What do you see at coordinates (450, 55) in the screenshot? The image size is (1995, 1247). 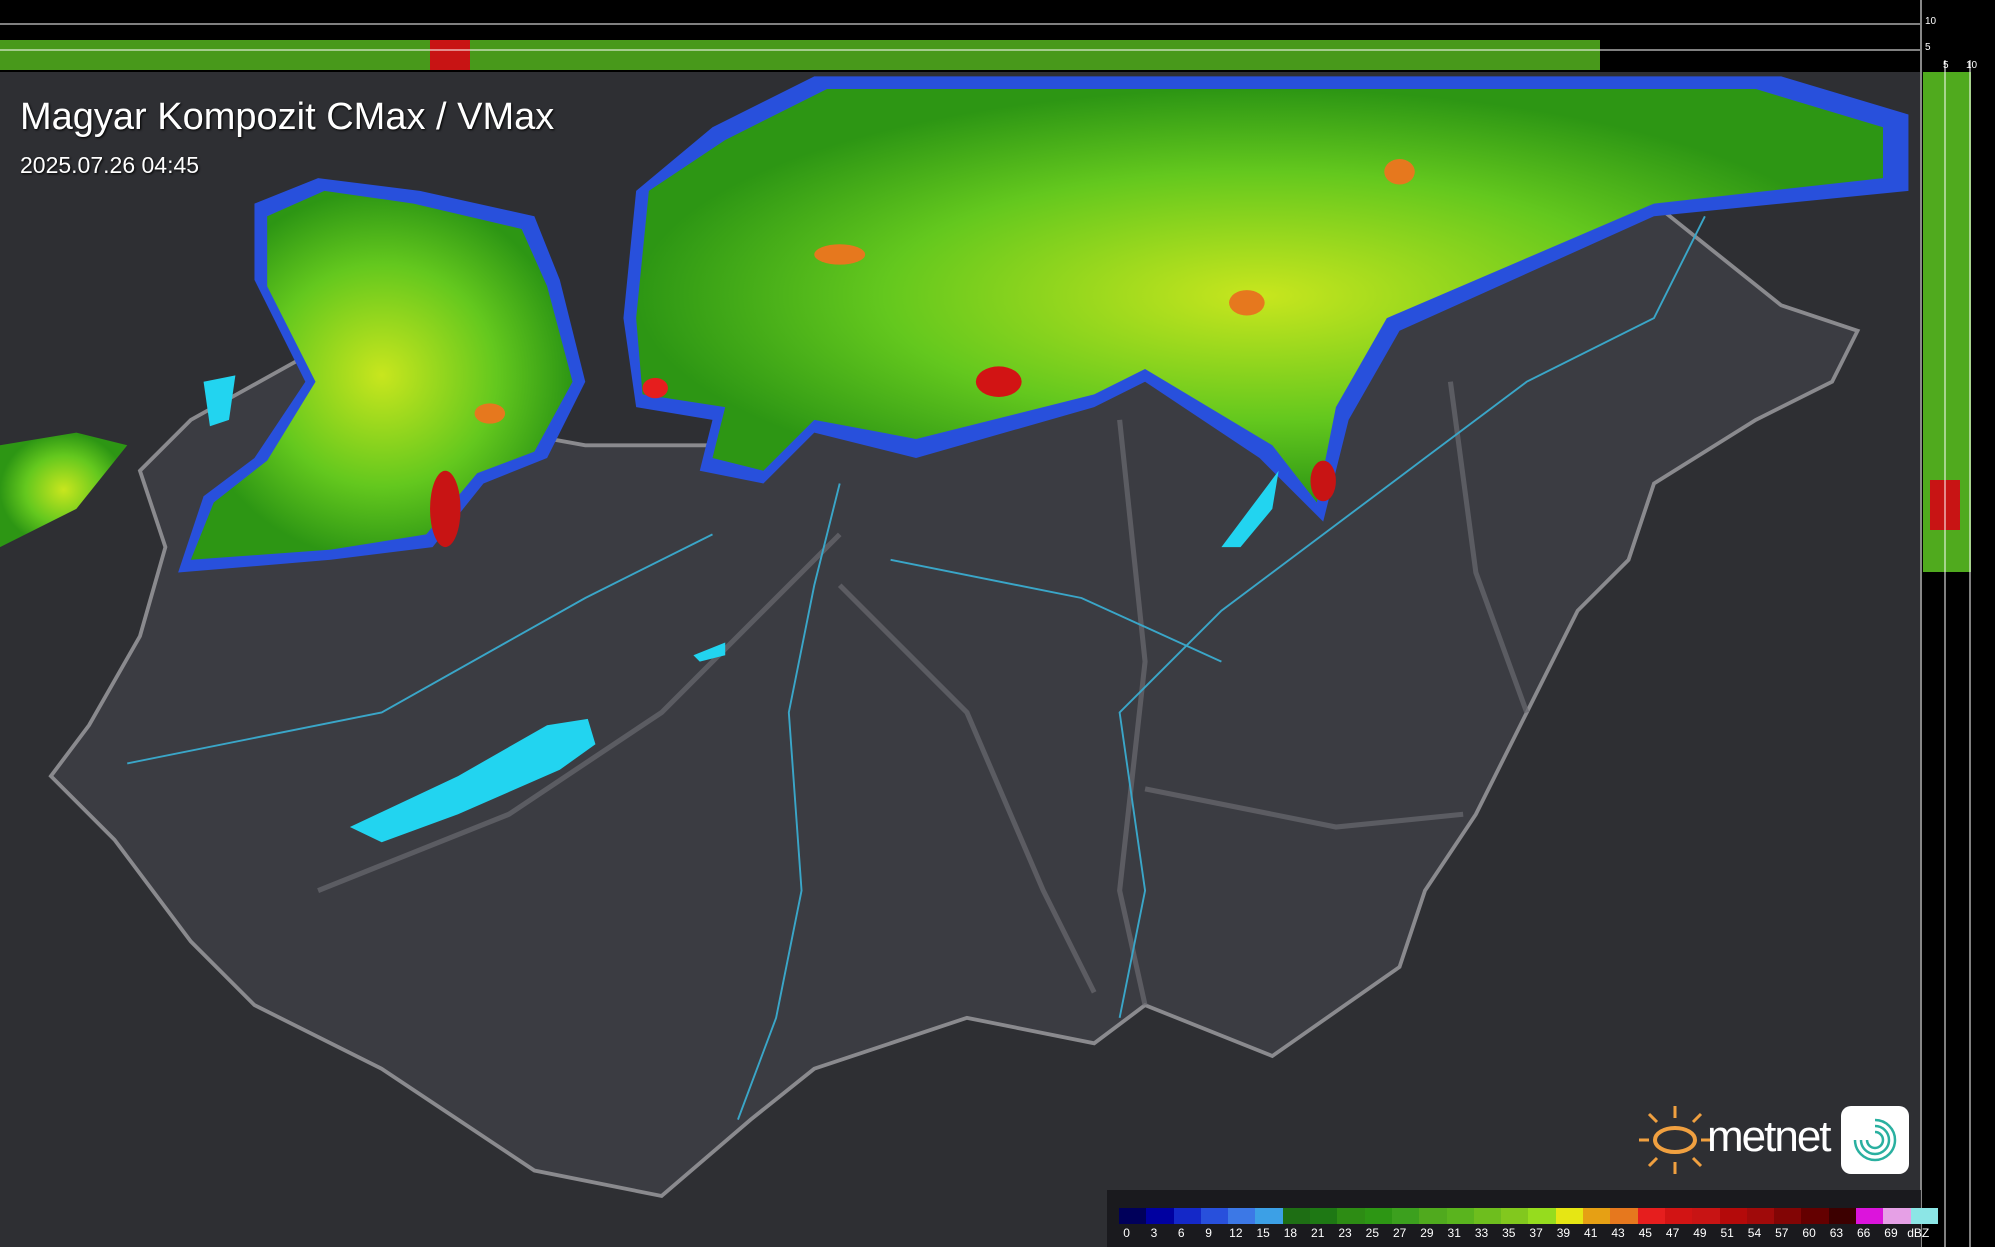 I see `profile-top-core` at bounding box center [450, 55].